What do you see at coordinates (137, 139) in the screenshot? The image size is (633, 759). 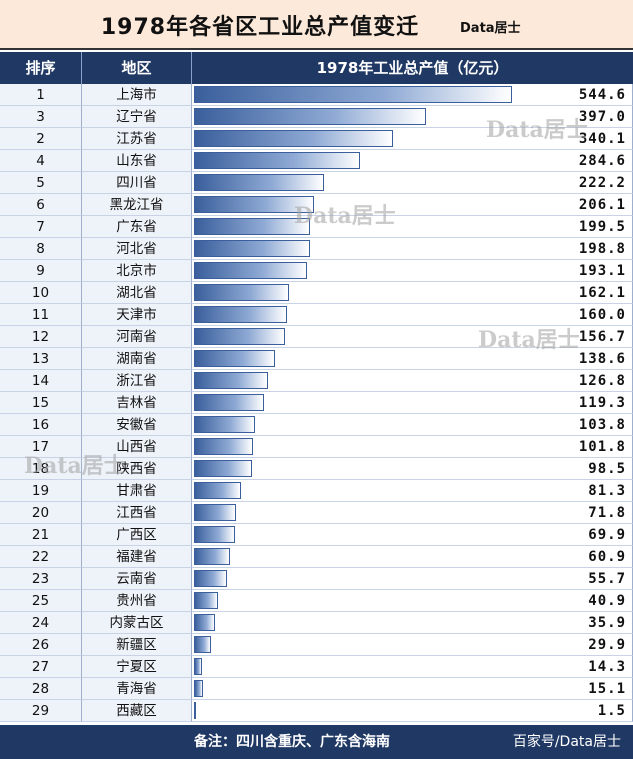 I see `region-cell: 江苏省` at bounding box center [137, 139].